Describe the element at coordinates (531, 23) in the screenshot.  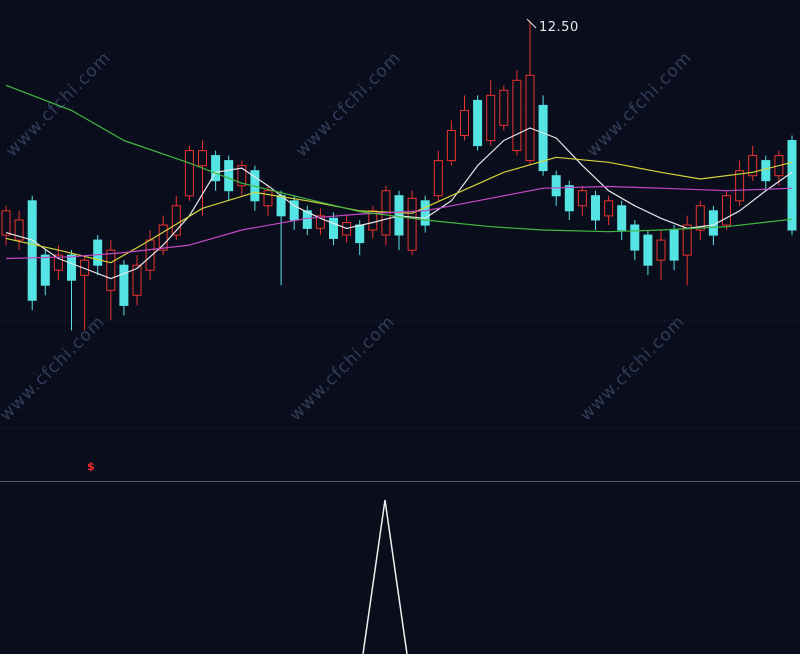
I see `annotation-pointer` at that location.